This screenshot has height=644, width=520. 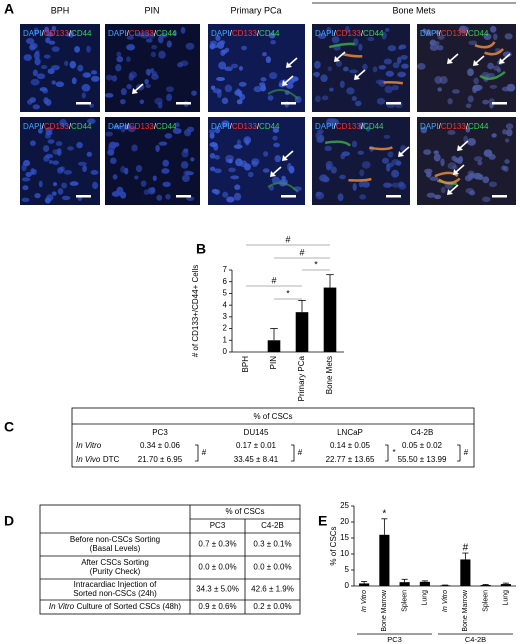 What do you see at coordinates (329, 375) in the screenshot?
I see `x-tick-label: Bone Mets` at bounding box center [329, 375].